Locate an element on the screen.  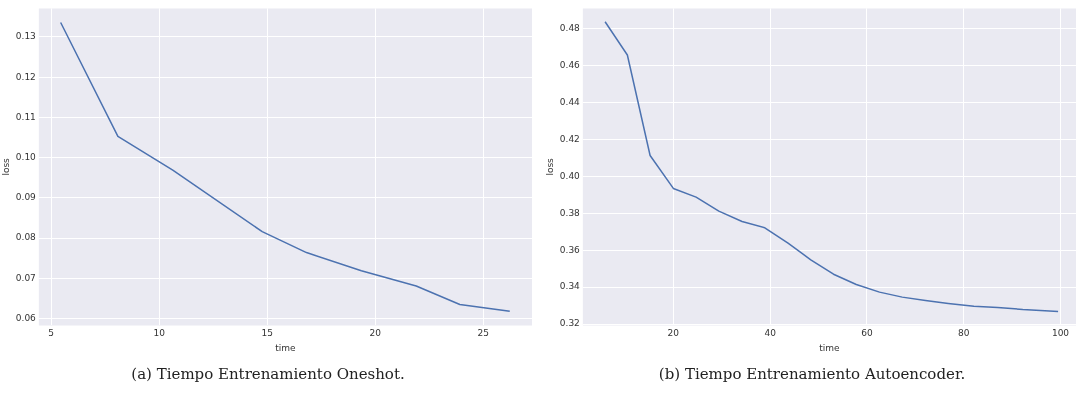
y-tick-label: 0.06 is located at coordinates (26, 317).